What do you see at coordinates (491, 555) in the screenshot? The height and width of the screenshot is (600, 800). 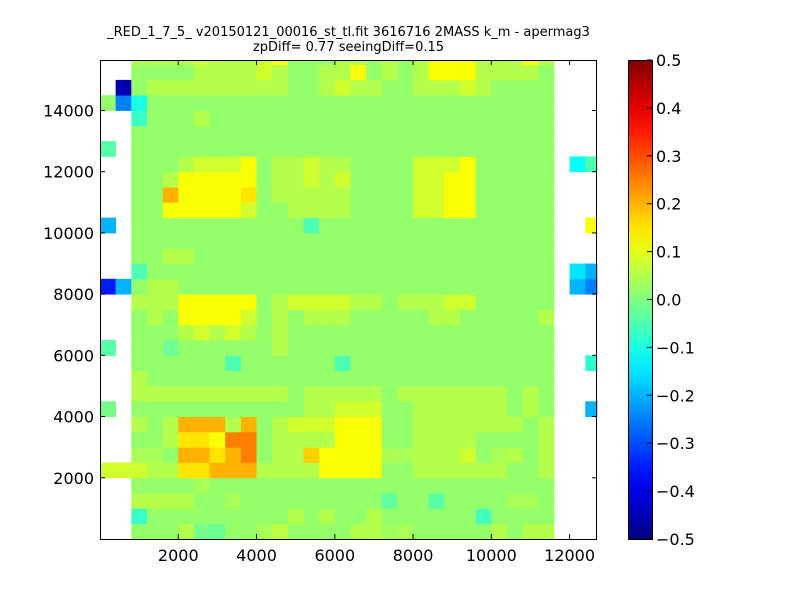 I see `x-tick-label: 10000` at bounding box center [491, 555].